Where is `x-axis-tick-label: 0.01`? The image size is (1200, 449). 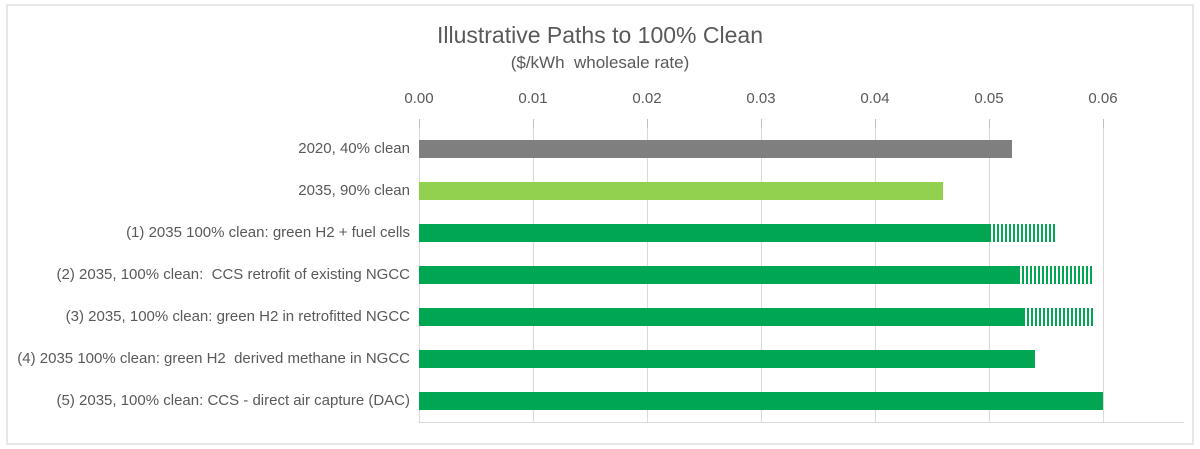
x-axis-tick-label: 0.01 is located at coordinates (533, 98).